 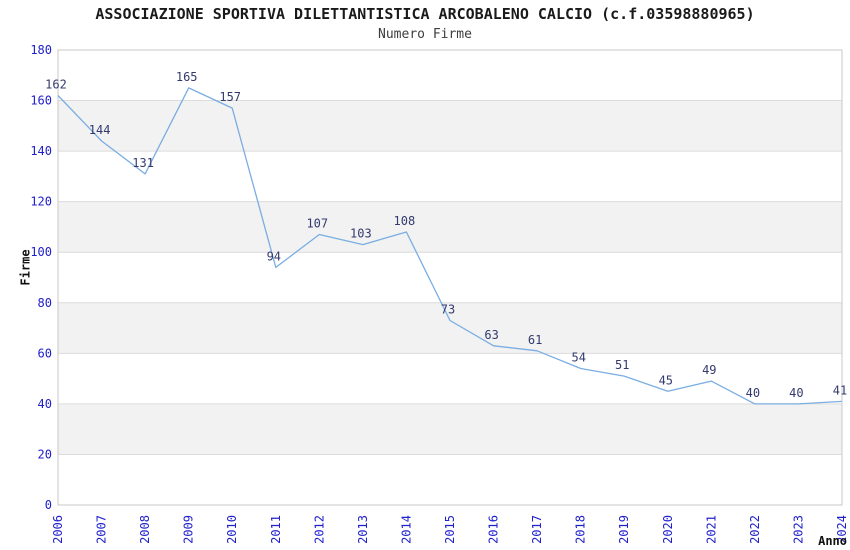 What do you see at coordinates (41, 202) in the screenshot?
I see `y-tick-label: 120` at bounding box center [41, 202].